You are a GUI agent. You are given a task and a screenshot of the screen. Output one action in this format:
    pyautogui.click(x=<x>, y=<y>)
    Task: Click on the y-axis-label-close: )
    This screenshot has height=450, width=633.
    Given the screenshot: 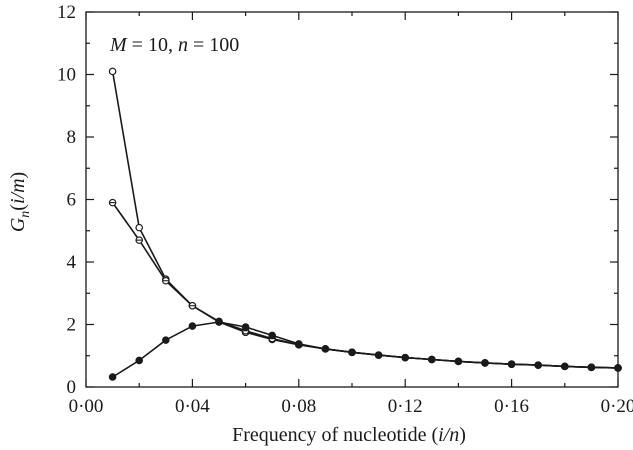 What is the action you would take?
    pyautogui.click(x=18, y=175)
    